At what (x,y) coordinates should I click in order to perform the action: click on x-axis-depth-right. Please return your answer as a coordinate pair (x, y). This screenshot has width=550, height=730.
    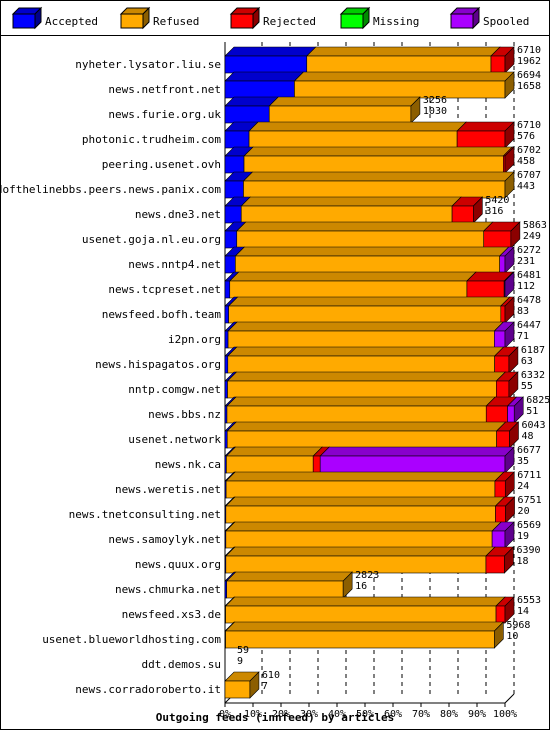
    Looking at the image, I should click on (509, 698).